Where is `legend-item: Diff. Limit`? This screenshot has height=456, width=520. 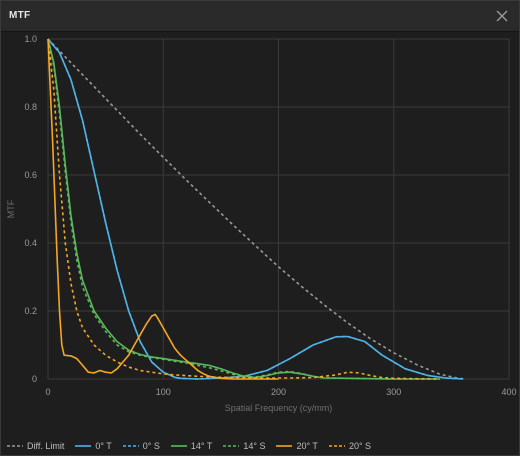 legend-item: Diff. Limit is located at coordinates (35, 446).